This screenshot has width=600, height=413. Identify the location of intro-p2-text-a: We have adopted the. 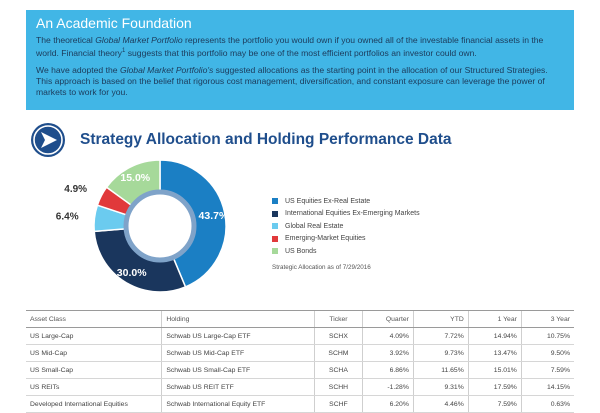
(78, 69).